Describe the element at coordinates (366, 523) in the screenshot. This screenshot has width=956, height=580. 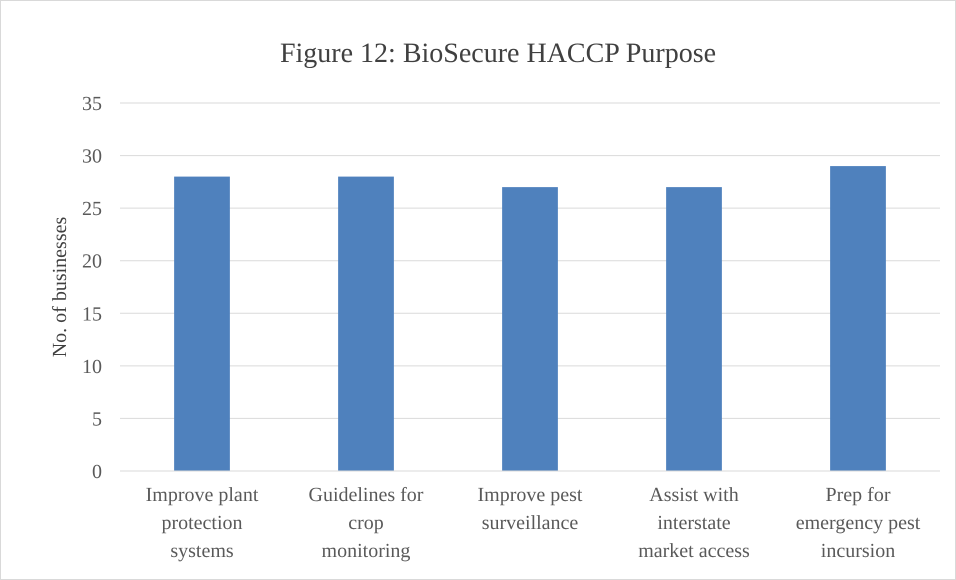
I see `x-tick-label: Guidelines for crop monitoring` at that location.